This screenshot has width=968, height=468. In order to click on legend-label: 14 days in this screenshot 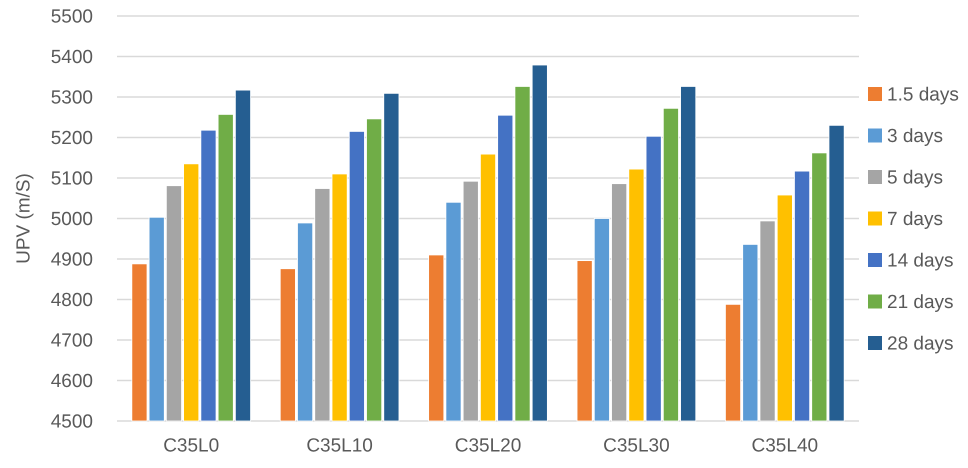, I will do `click(920, 261)`.